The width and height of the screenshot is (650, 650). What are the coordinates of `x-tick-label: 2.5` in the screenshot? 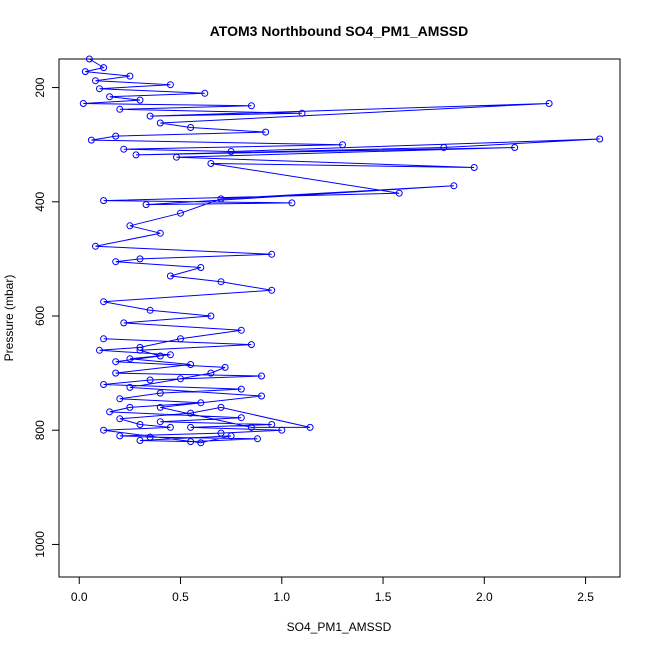 It's located at (585, 597).